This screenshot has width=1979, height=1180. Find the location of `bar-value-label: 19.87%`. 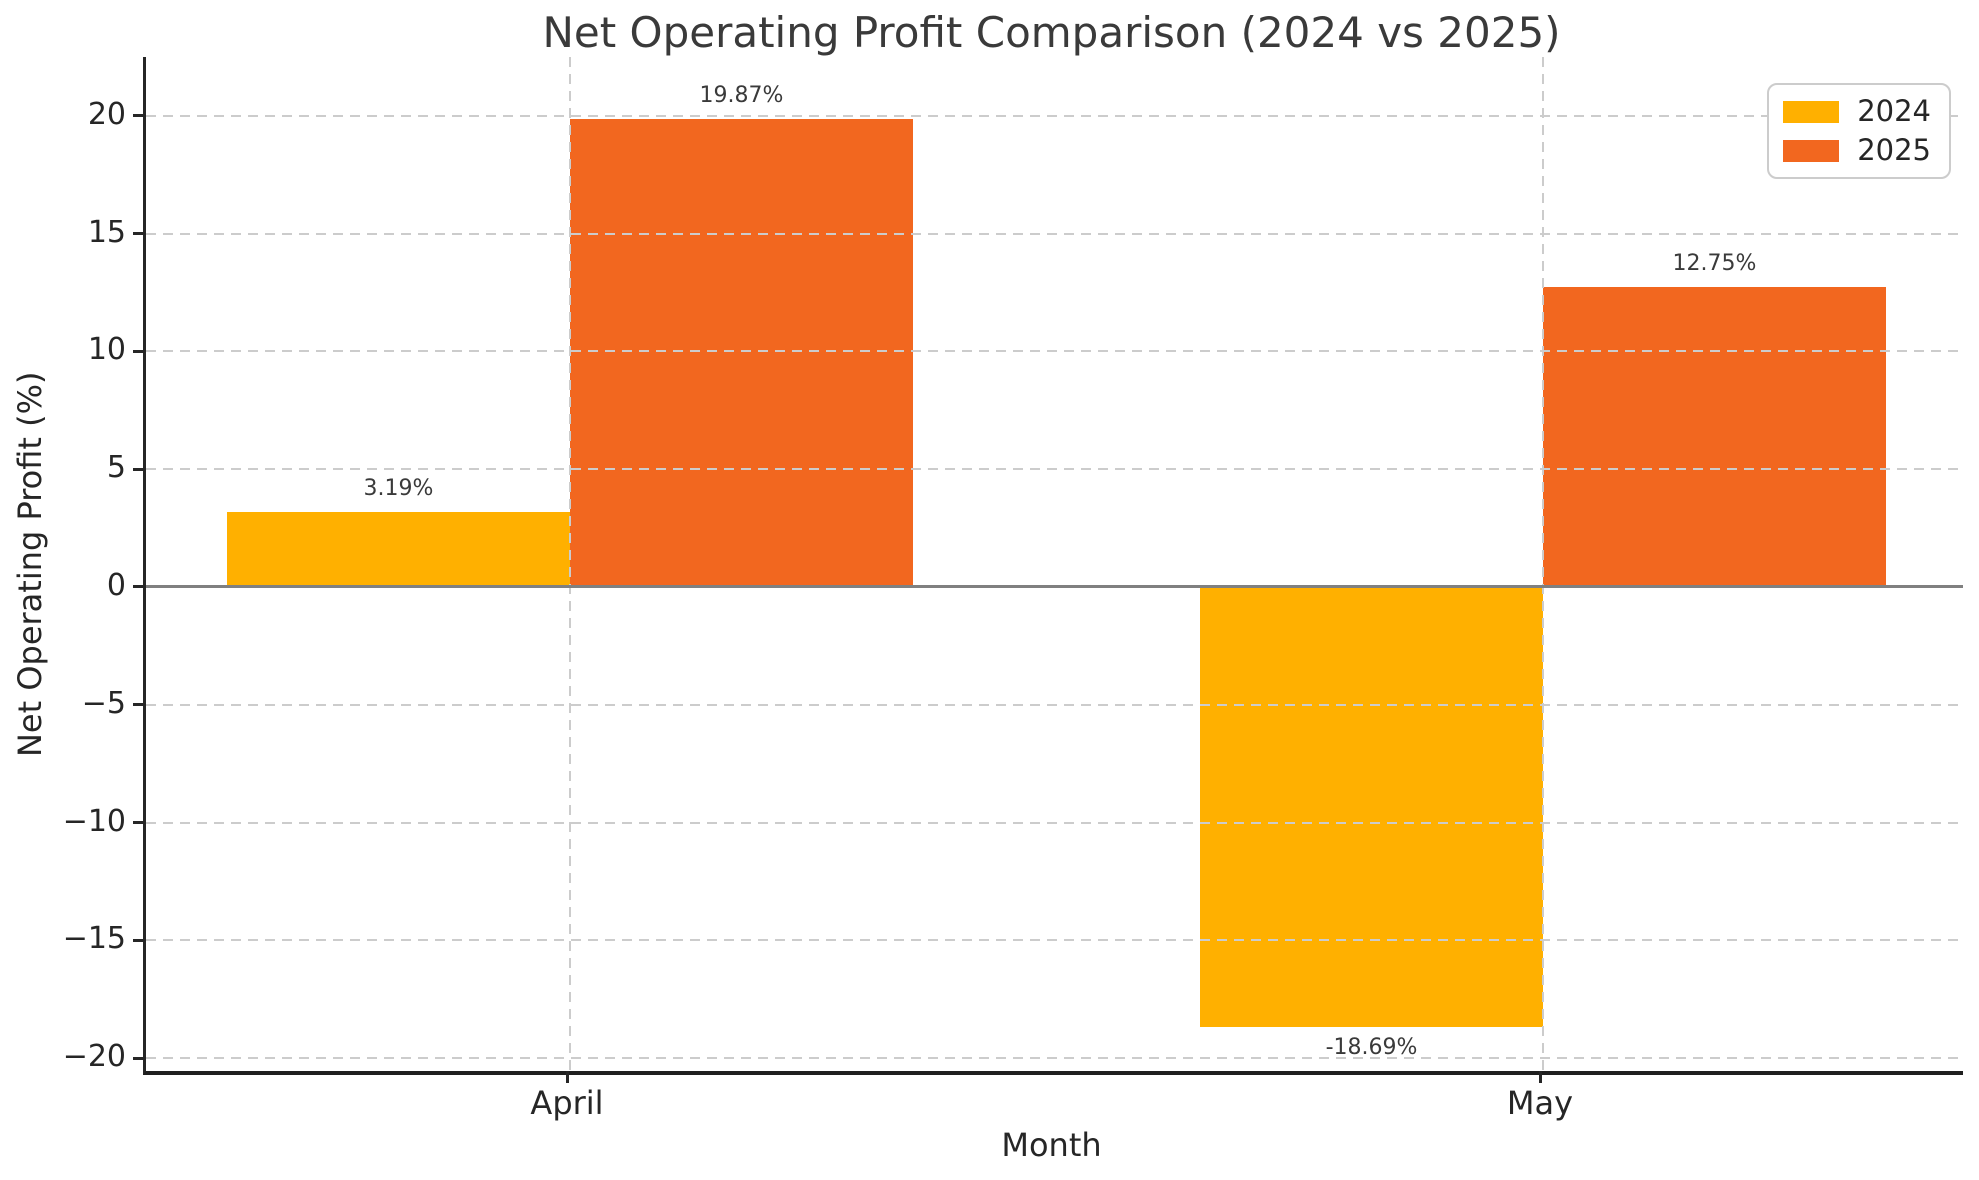

bar-value-label: 19.87% is located at coordinates (741, 95).